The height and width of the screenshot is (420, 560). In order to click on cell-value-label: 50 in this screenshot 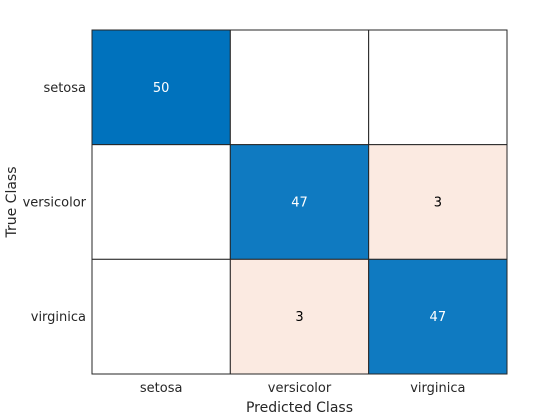, I will do `click(161, 88)`.